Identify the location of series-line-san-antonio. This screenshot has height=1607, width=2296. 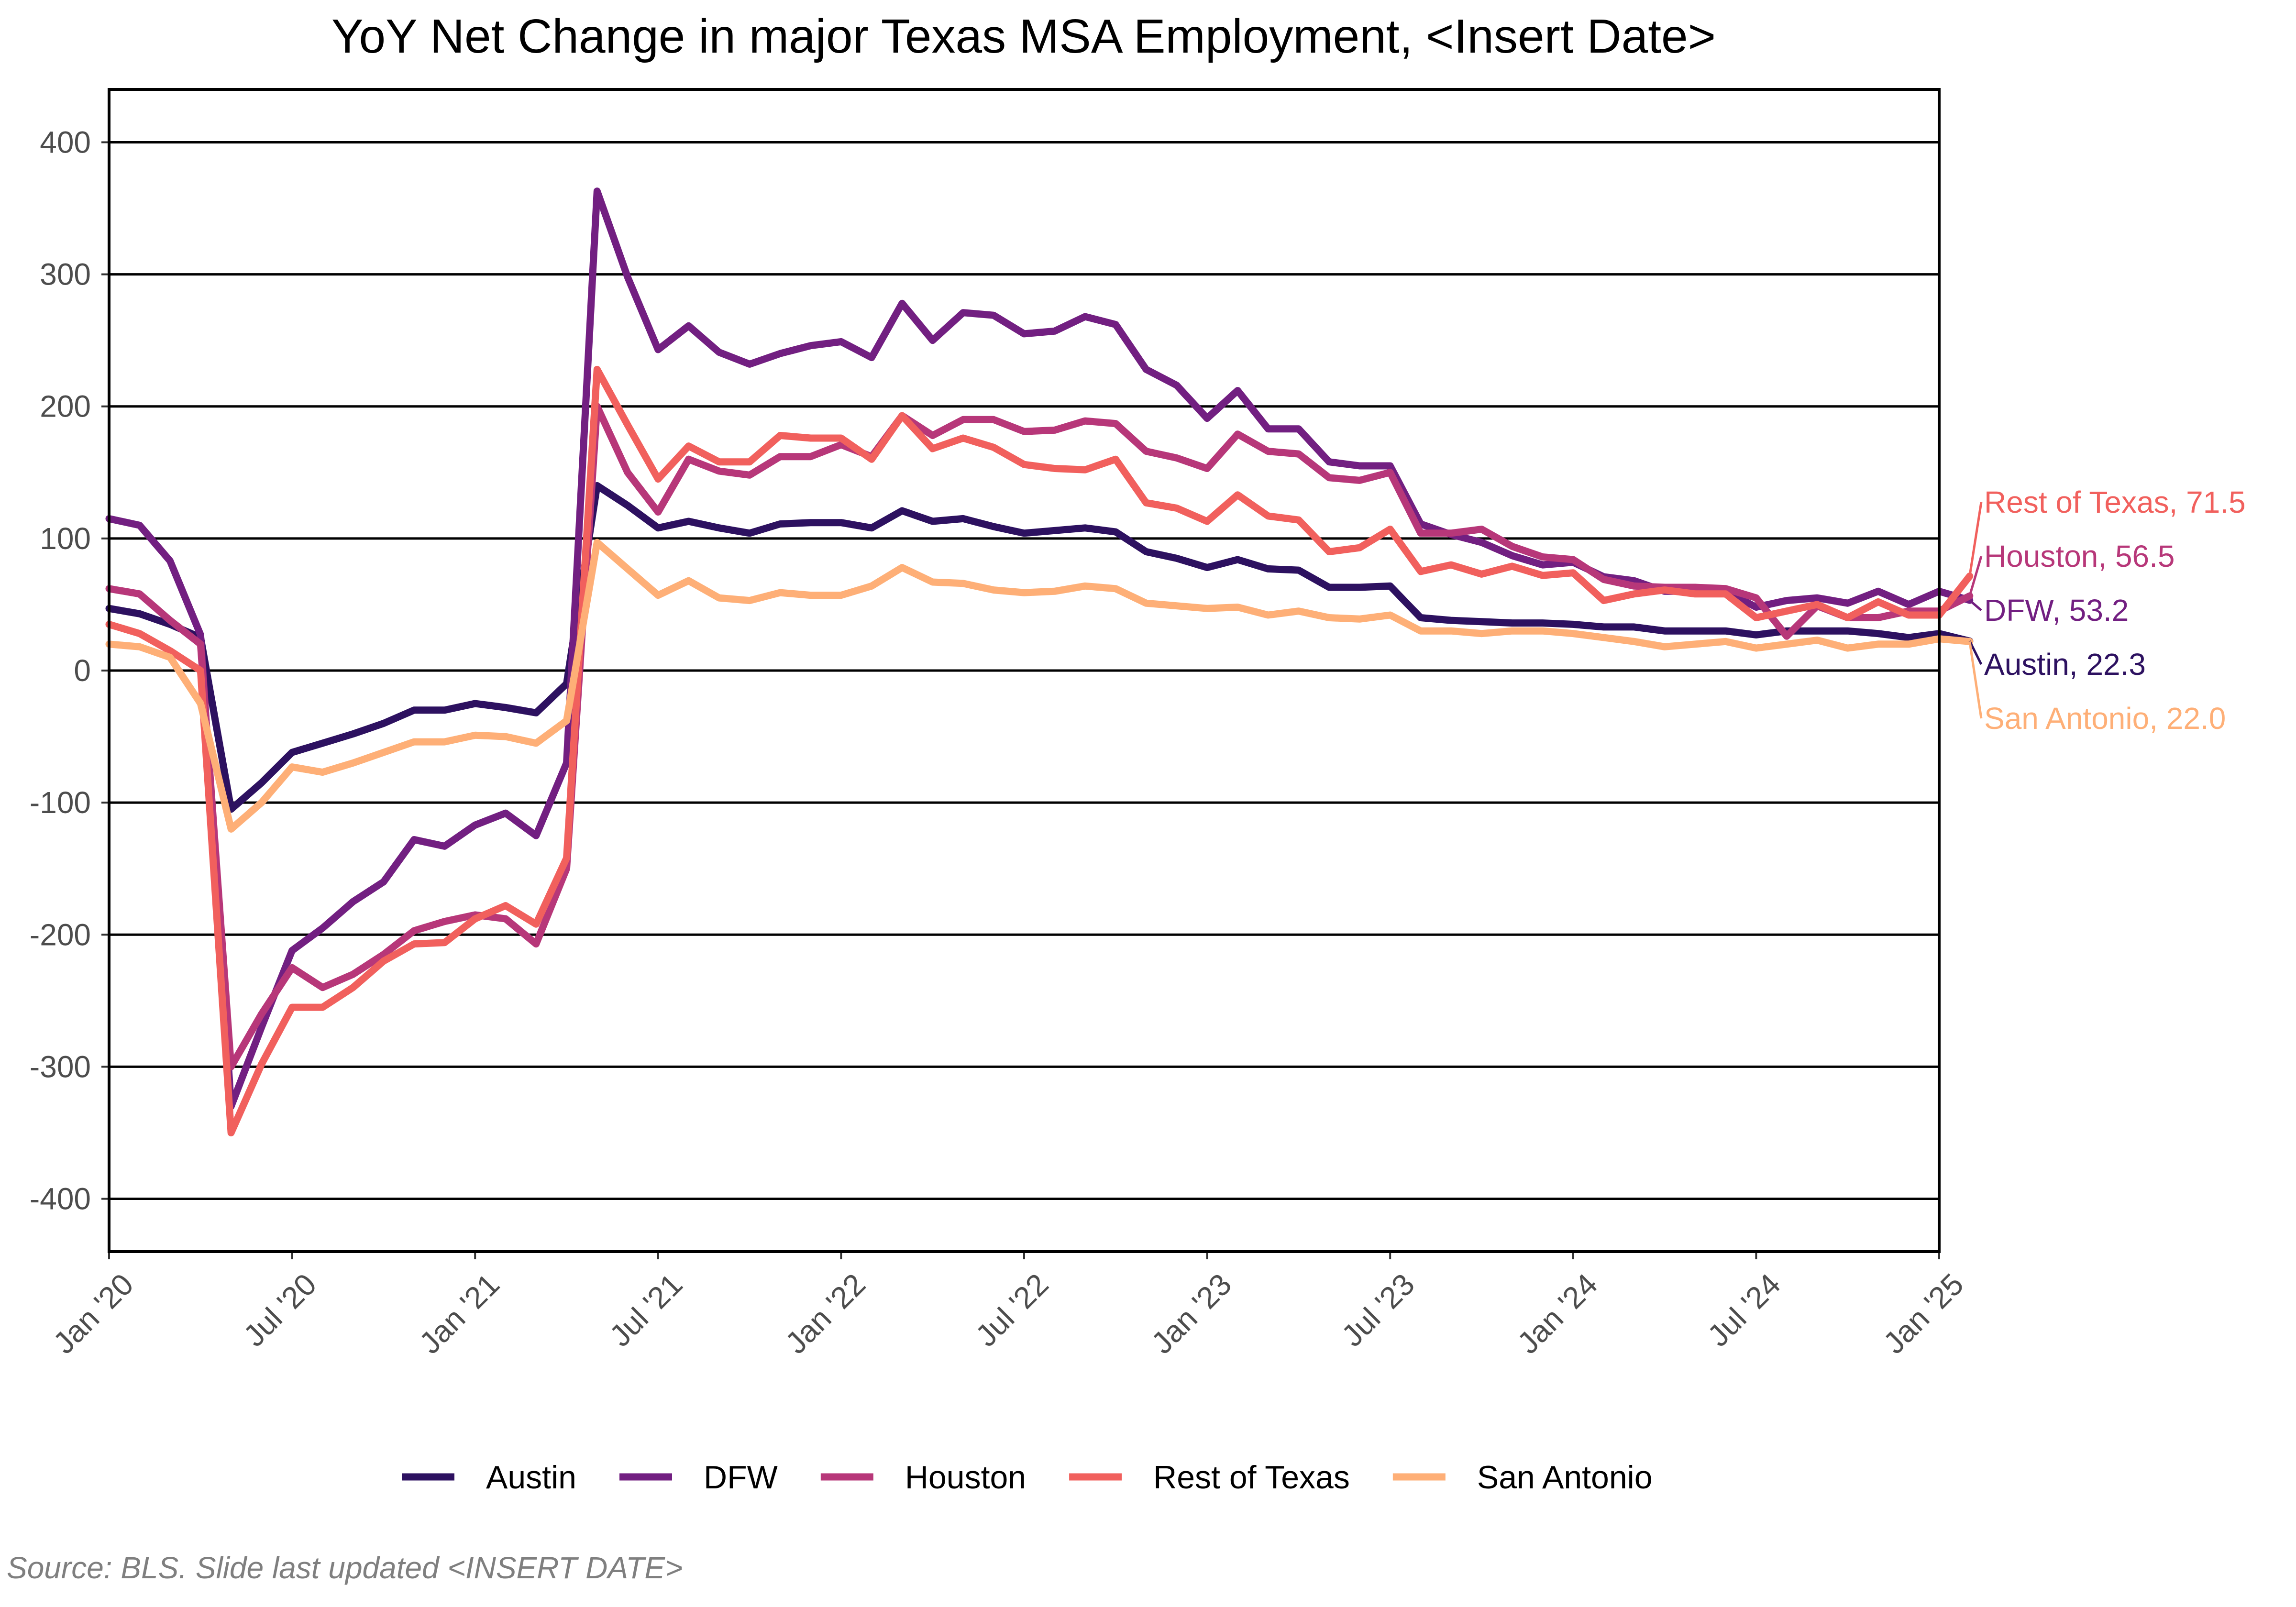
(1040, 686).